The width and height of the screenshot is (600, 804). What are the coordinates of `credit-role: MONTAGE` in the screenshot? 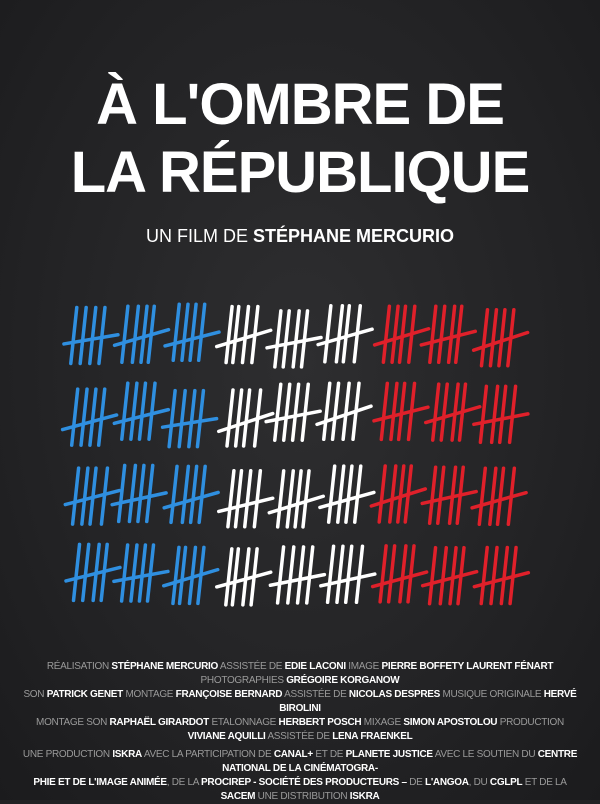 It's located at (149, 694).